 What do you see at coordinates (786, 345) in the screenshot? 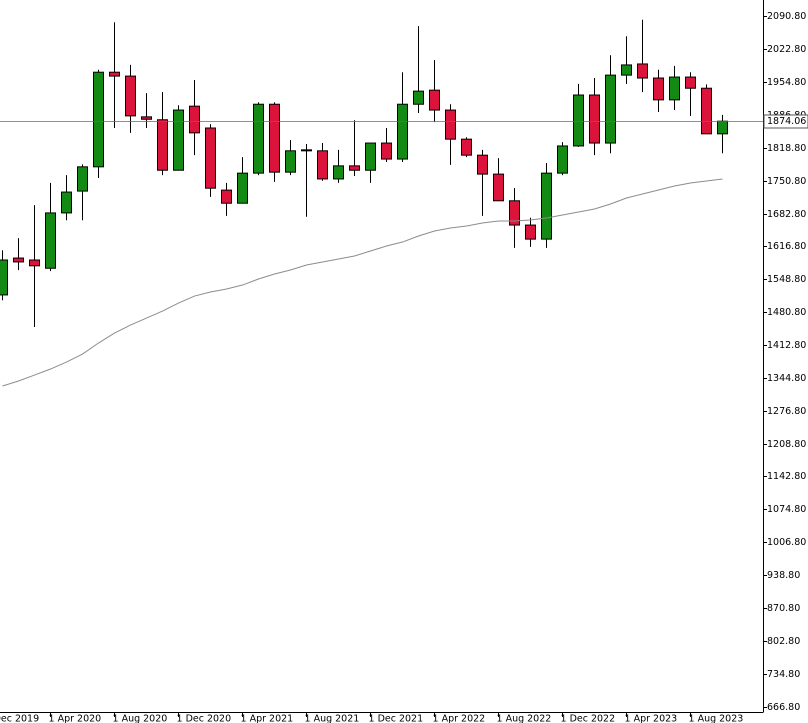
I see `y-tick-label: 1412.80` at bounding box center [786, 345].